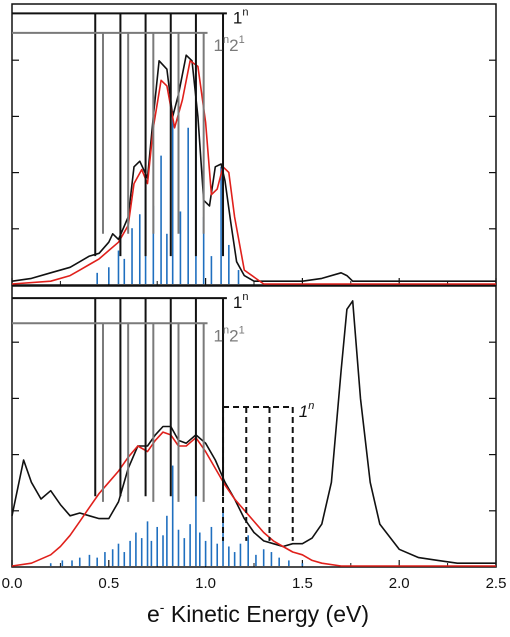 Image resolution: width=510 pixels, height=637 pixels. I want to click on bottom-progression-1-label: 1n21, so click(229, 334).